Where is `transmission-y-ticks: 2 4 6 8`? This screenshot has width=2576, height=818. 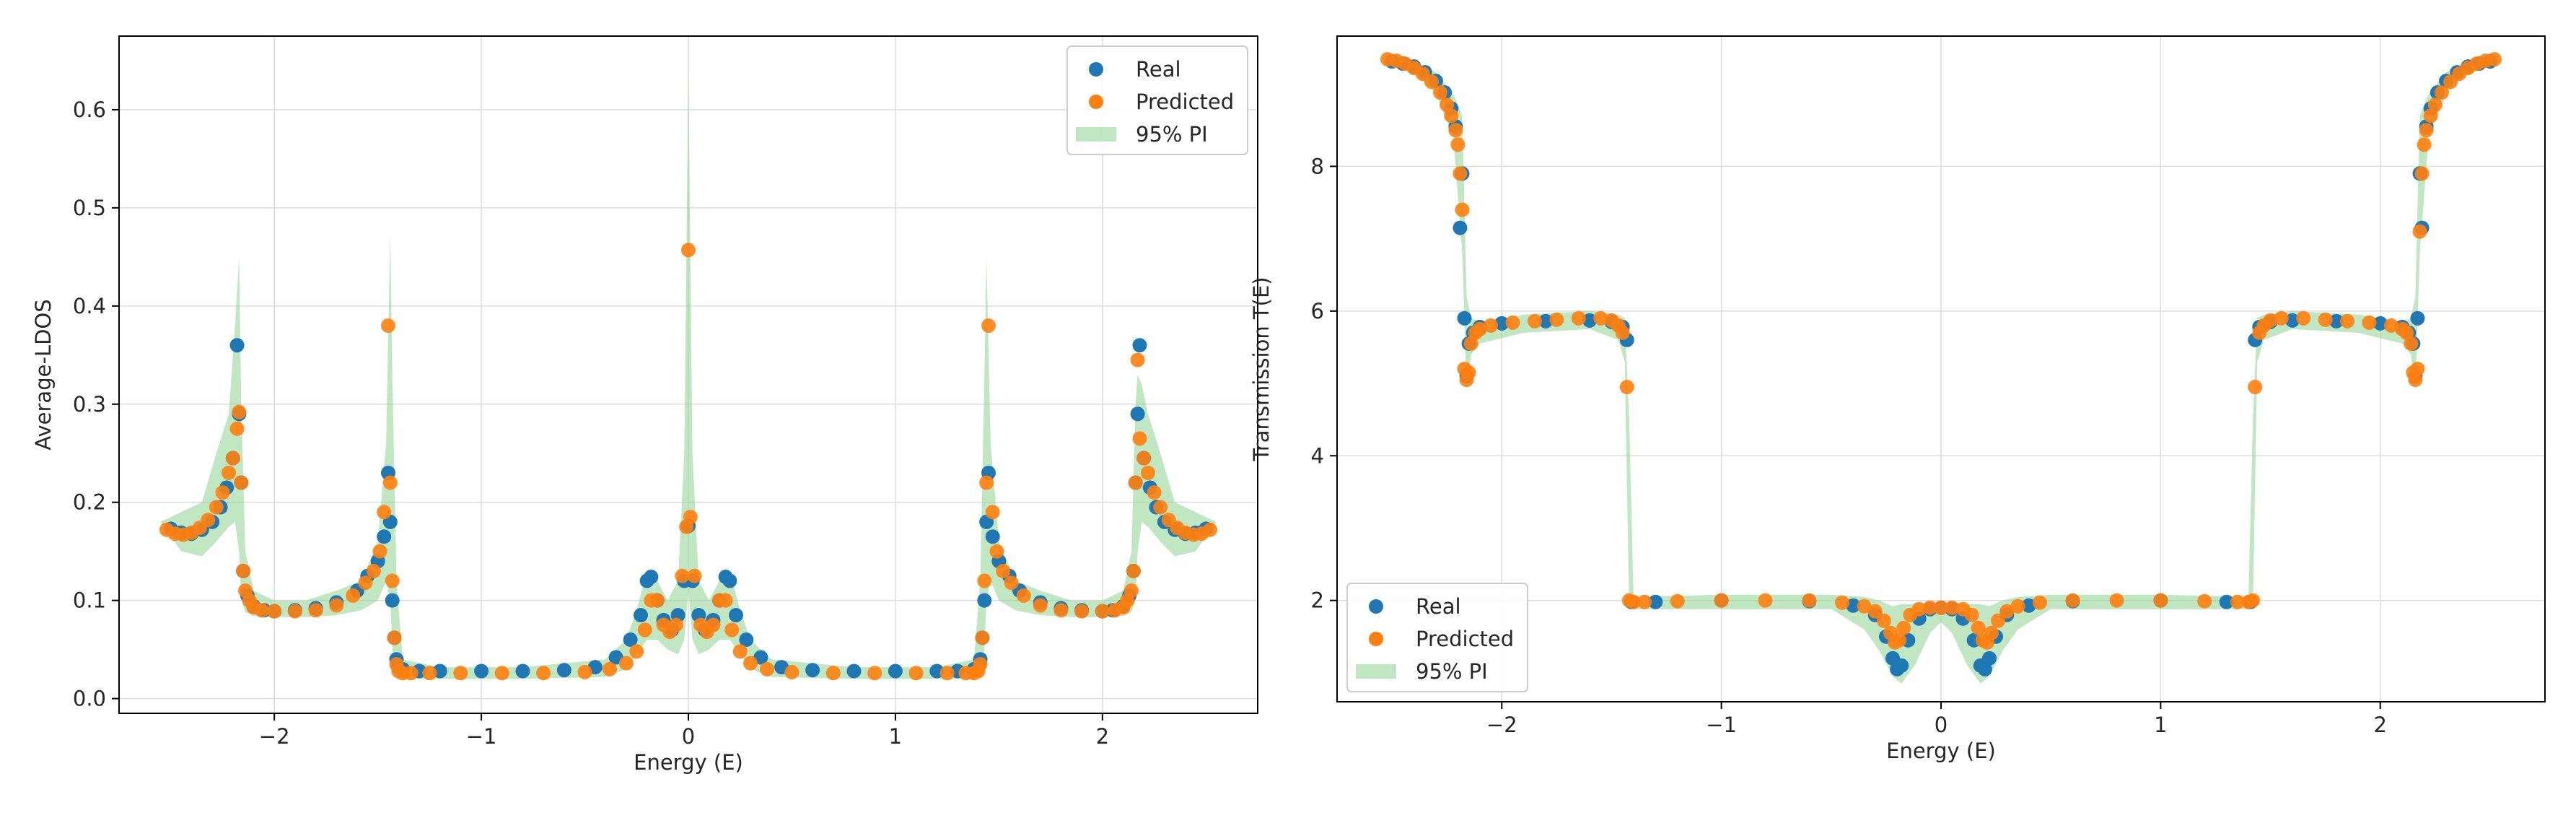 transmission-y-ticks: 2 4 6 8 is located at coordinates (1324, 383).